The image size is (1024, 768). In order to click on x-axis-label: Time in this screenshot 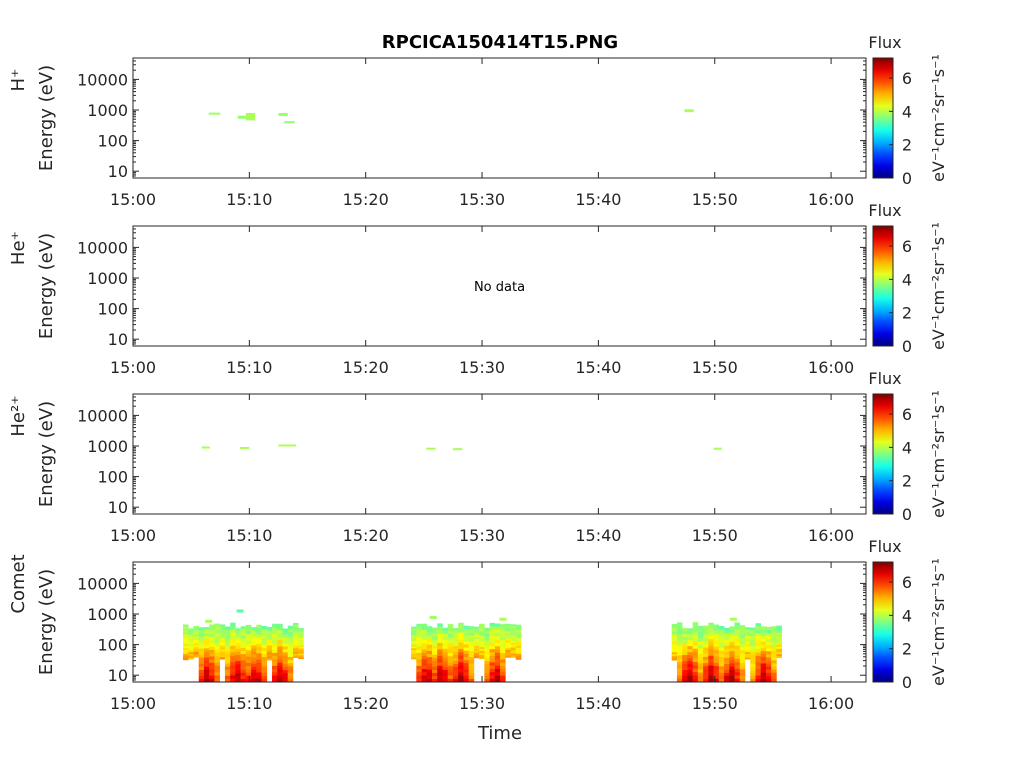, I will do `click(499, 733)`.